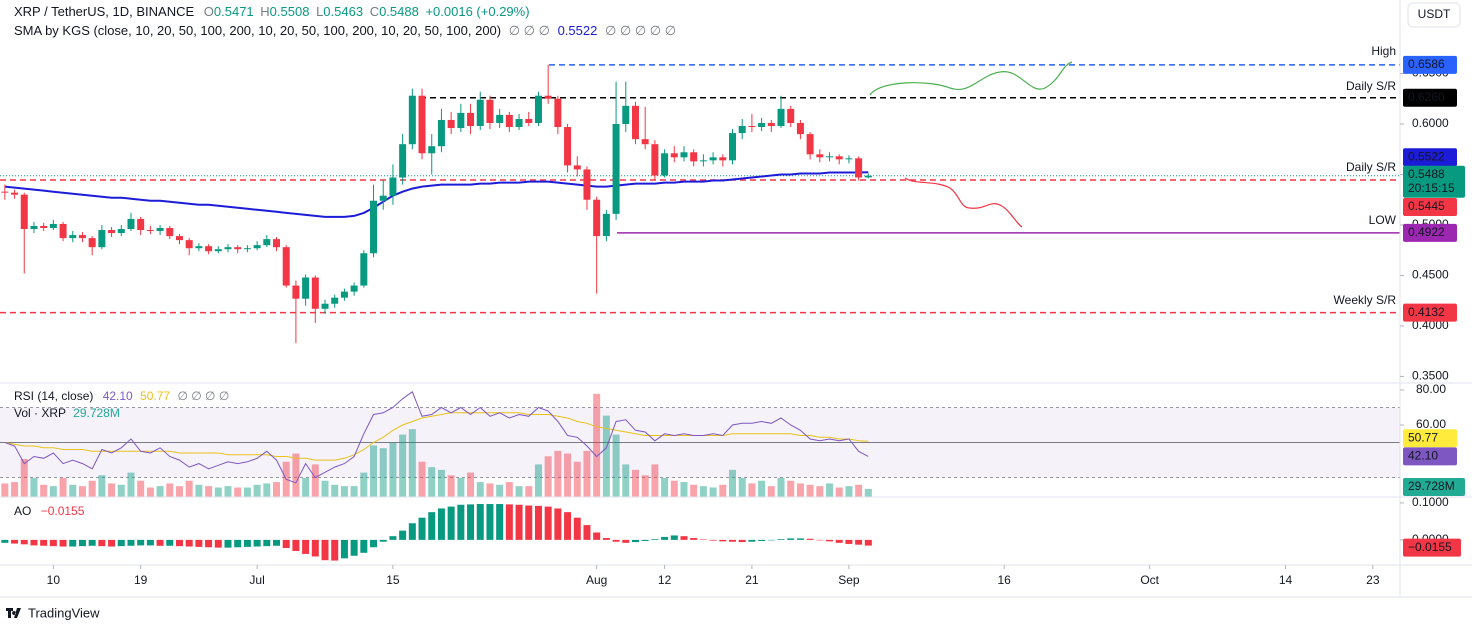  What do you see at coordinates (1430, 502) in the screenshot?
I see `ao-tick-label: 0.1000` at bounding box center [1430, 502].